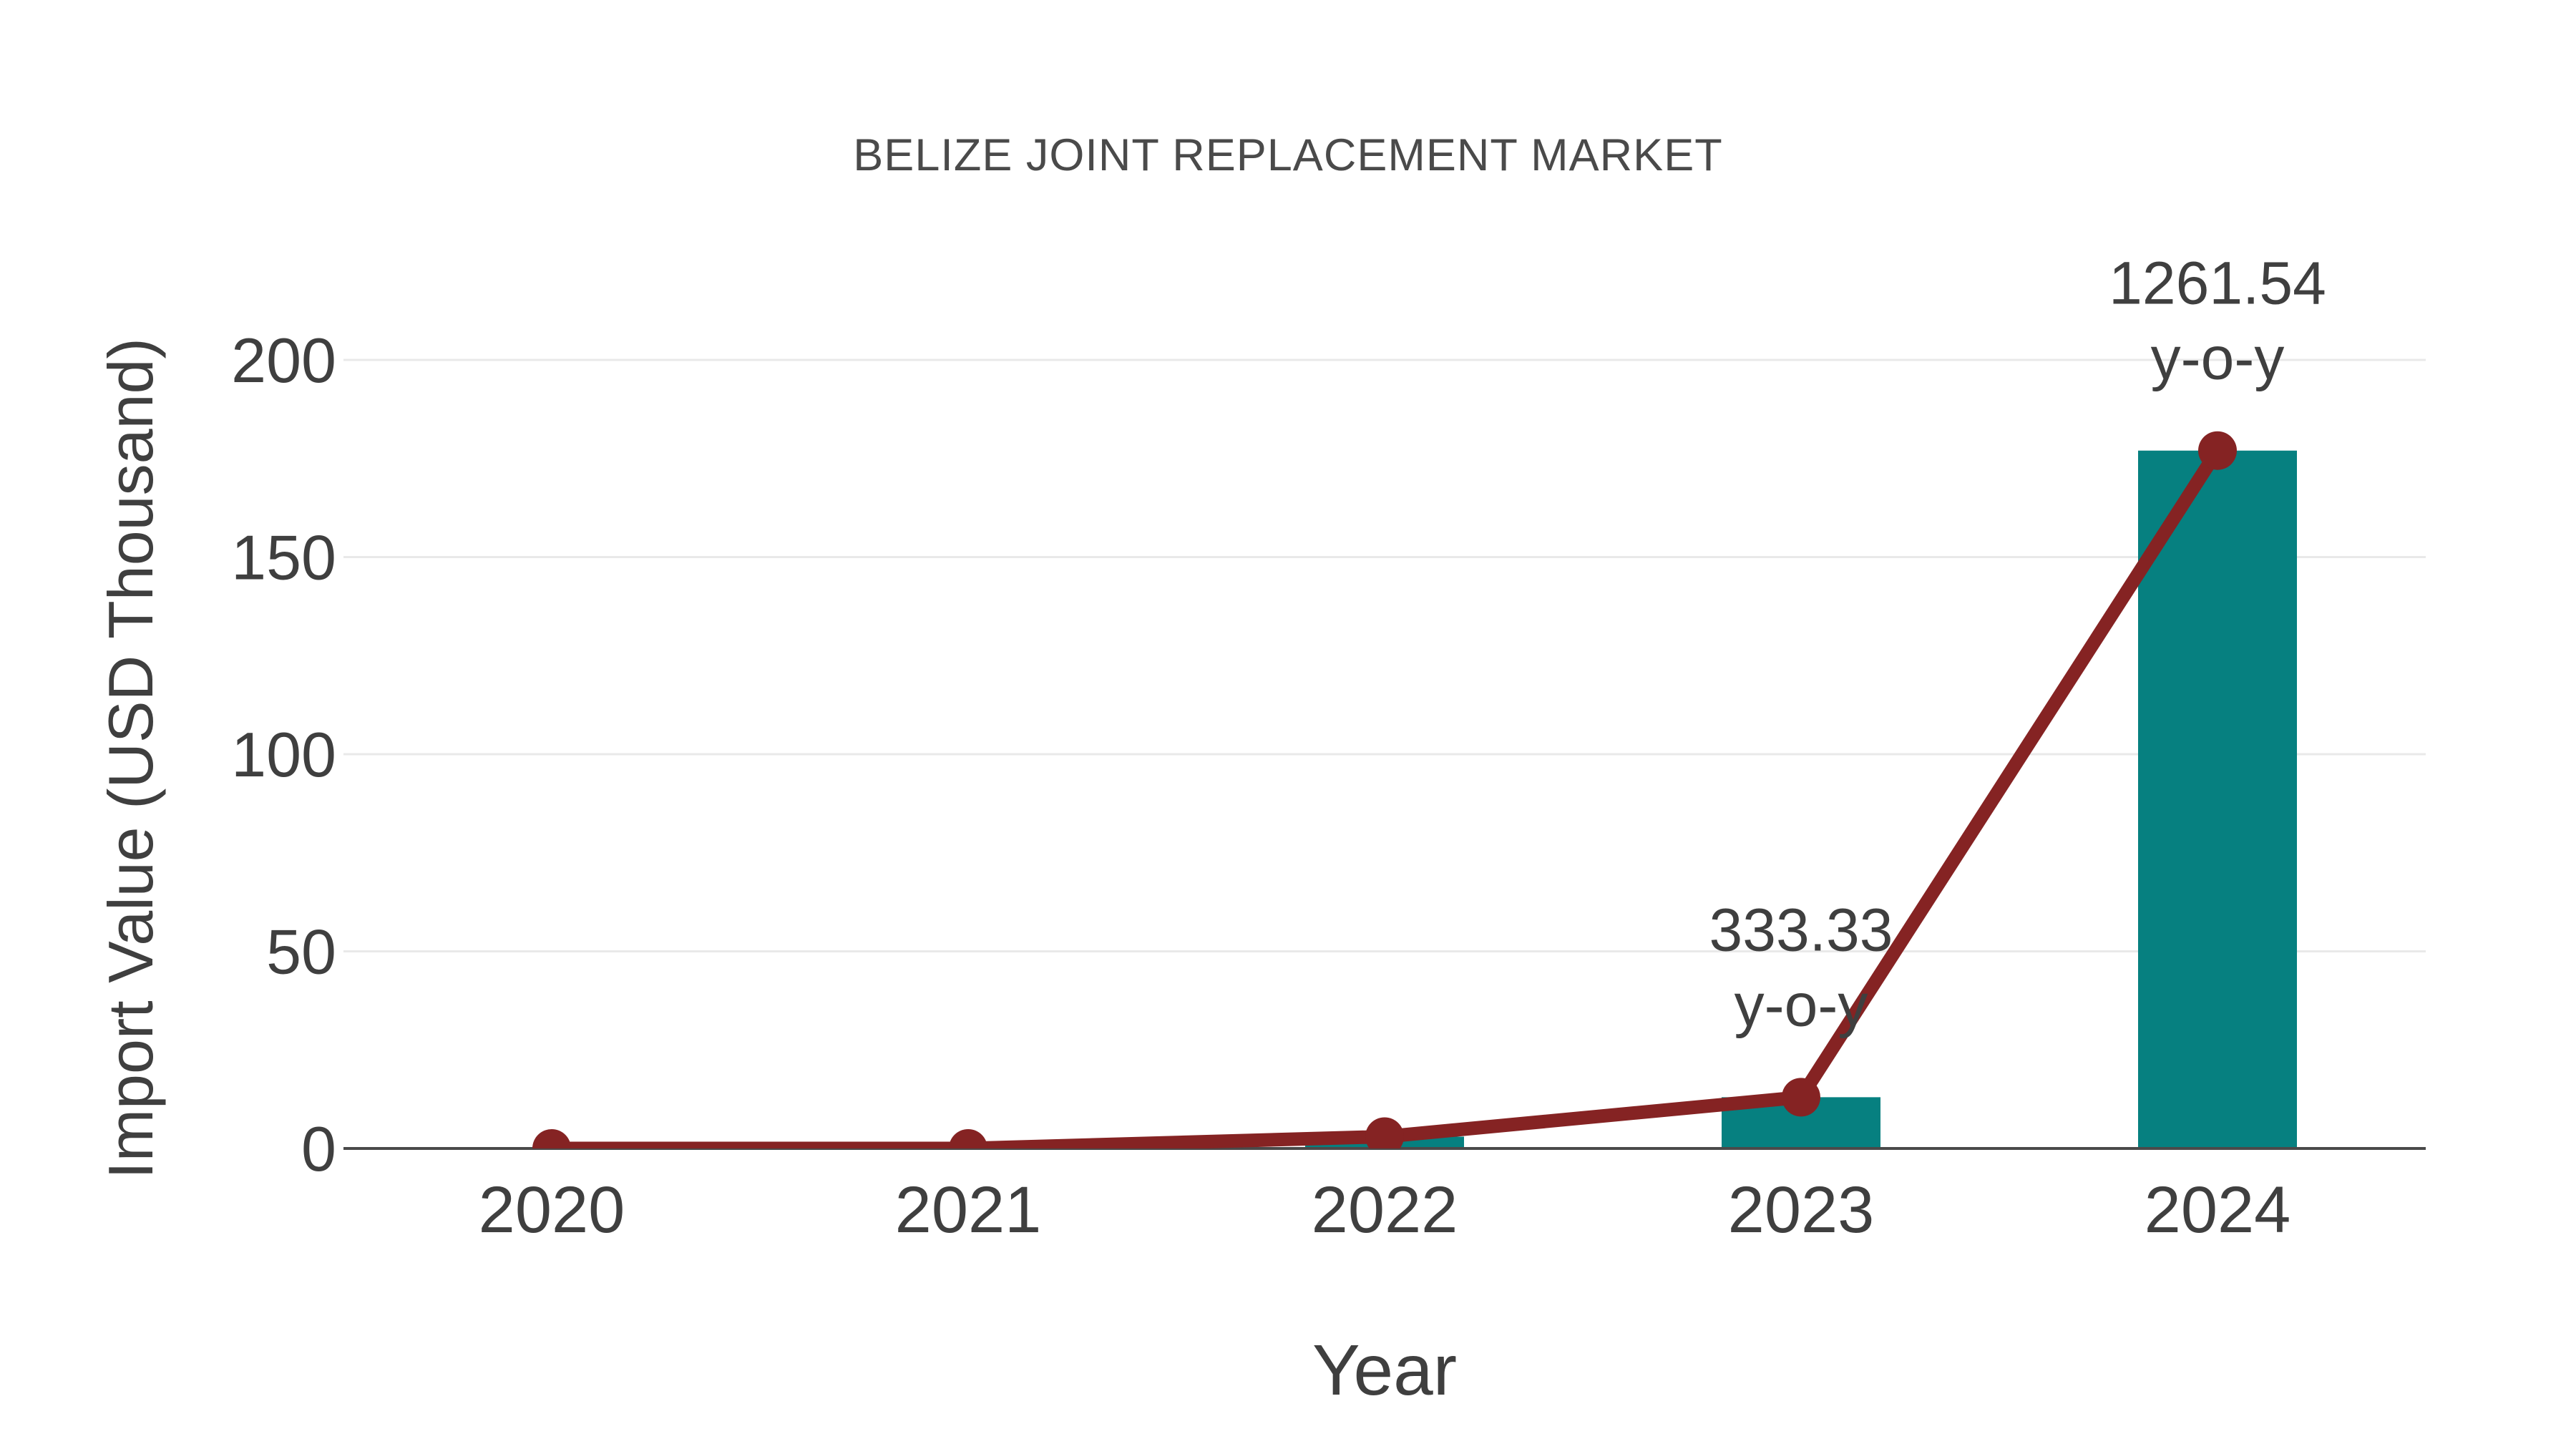  What do you see at coordinates (2218, 358) in the screenshot?
I see `annotation-2024-line2: y-o-y` at bounding box center [2218, 358].